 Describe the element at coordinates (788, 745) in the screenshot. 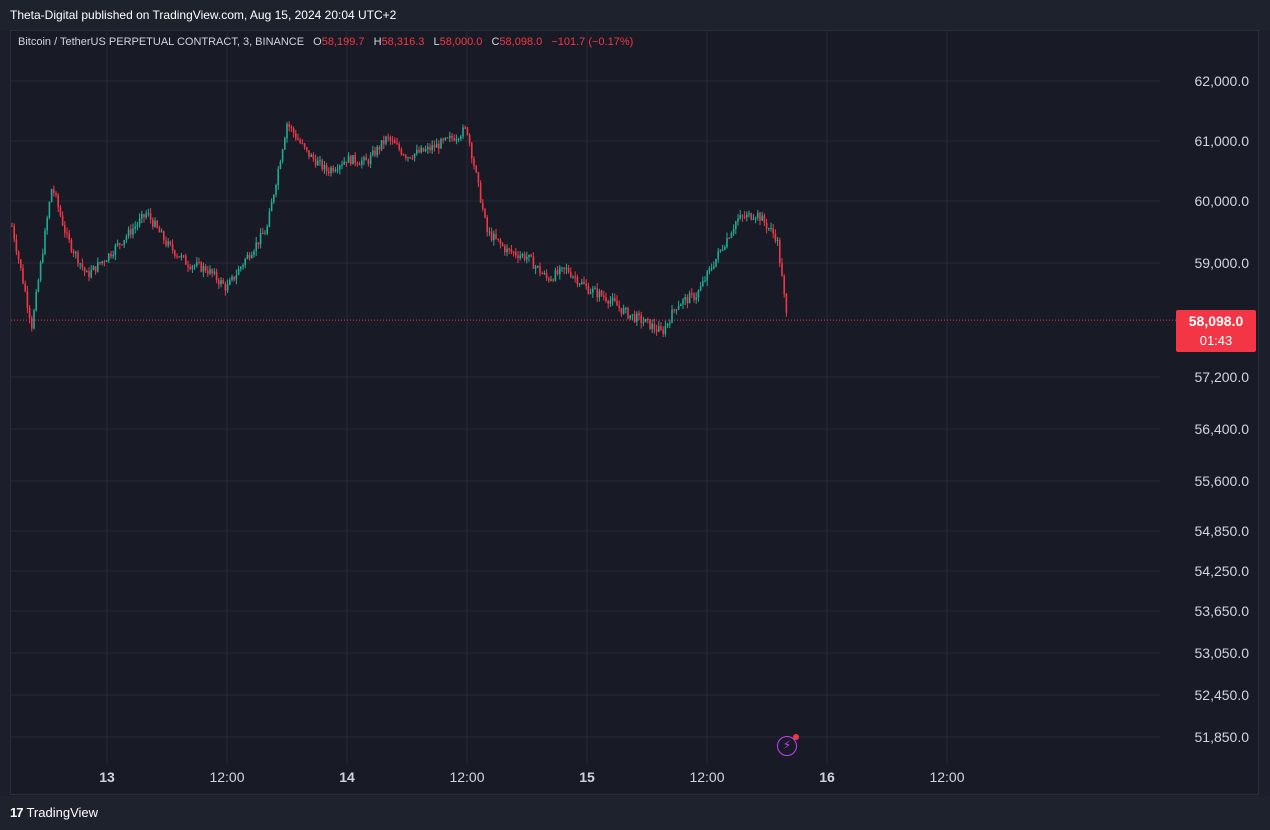

I see `lightning-bolt-icon: ⚡` at that location.